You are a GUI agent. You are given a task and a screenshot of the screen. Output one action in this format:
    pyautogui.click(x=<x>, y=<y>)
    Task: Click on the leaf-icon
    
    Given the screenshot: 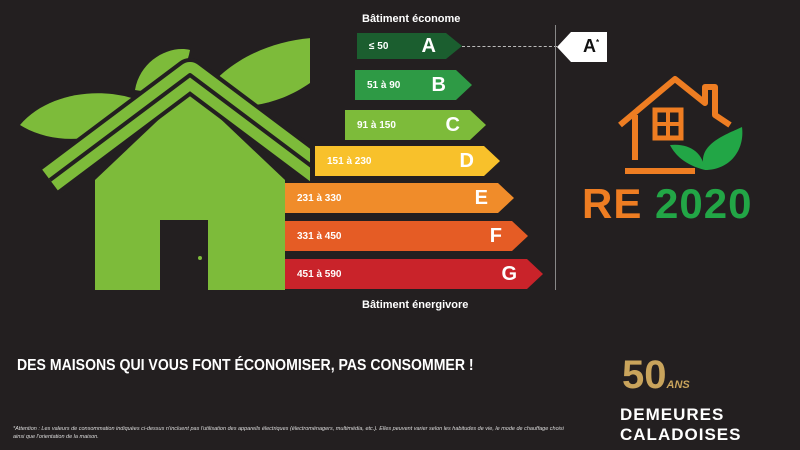 What is the action you would take?
    pyautogui.click(x=162, y=70)
    